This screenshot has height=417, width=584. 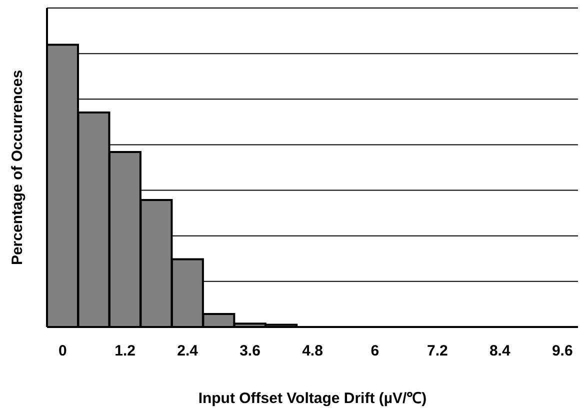 I want to click on y-axis-title: Percentage of Occurrences, so click(x=17, y=168).